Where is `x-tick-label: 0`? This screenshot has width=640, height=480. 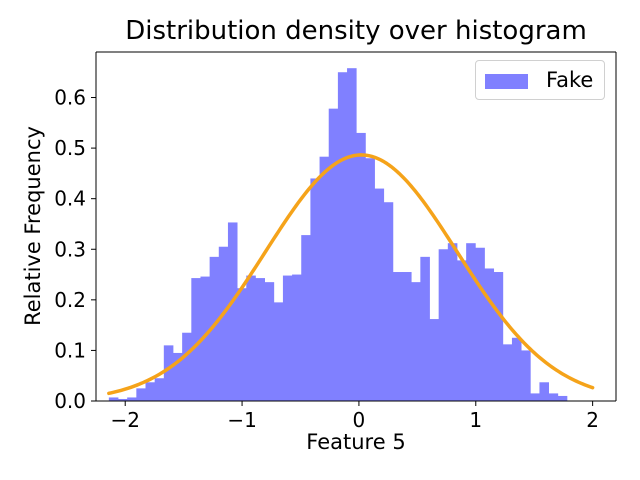
x-tick-label: 0 is located at coordinates (359, 420).